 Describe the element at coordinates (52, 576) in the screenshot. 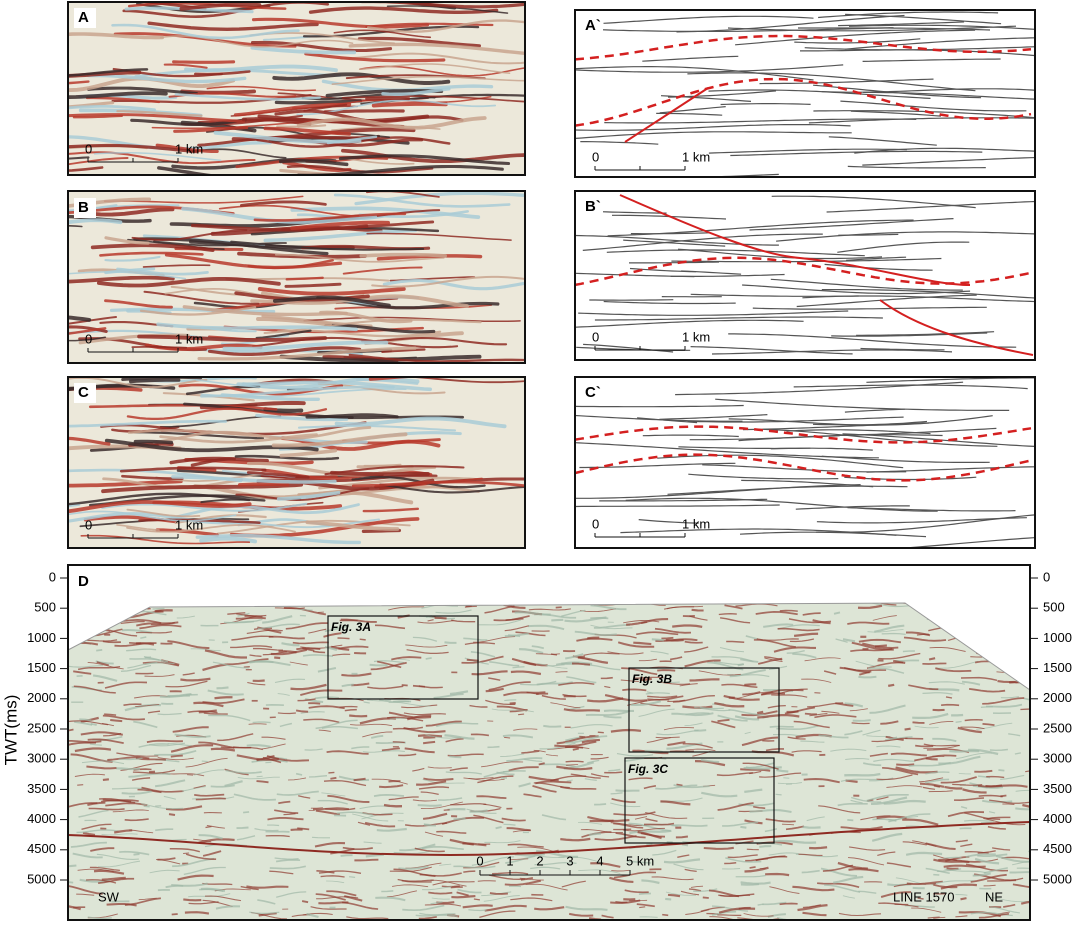

I see `left-tick-label: 0` at that location.